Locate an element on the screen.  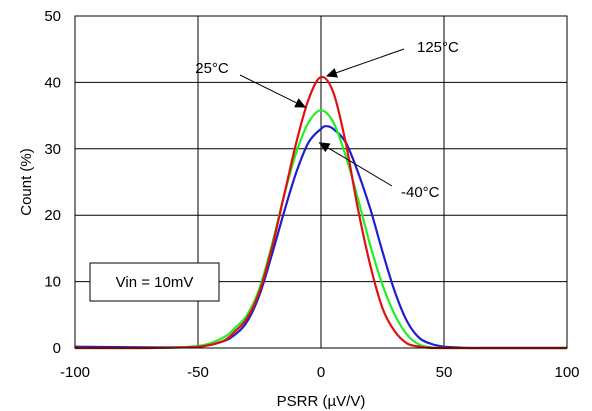
annotation-label-40c: -40°C is located at coordinates (420, 192).